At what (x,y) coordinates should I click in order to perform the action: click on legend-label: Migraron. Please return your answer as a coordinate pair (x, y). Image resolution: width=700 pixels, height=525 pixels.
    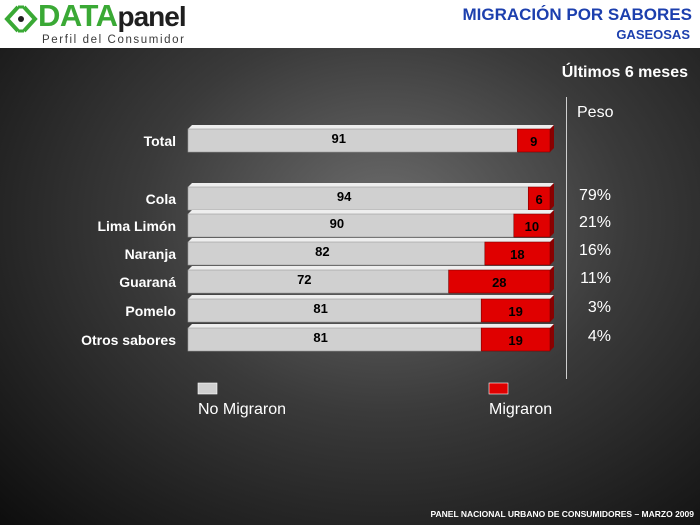
    Looking at the image, I should click on (520, 409).